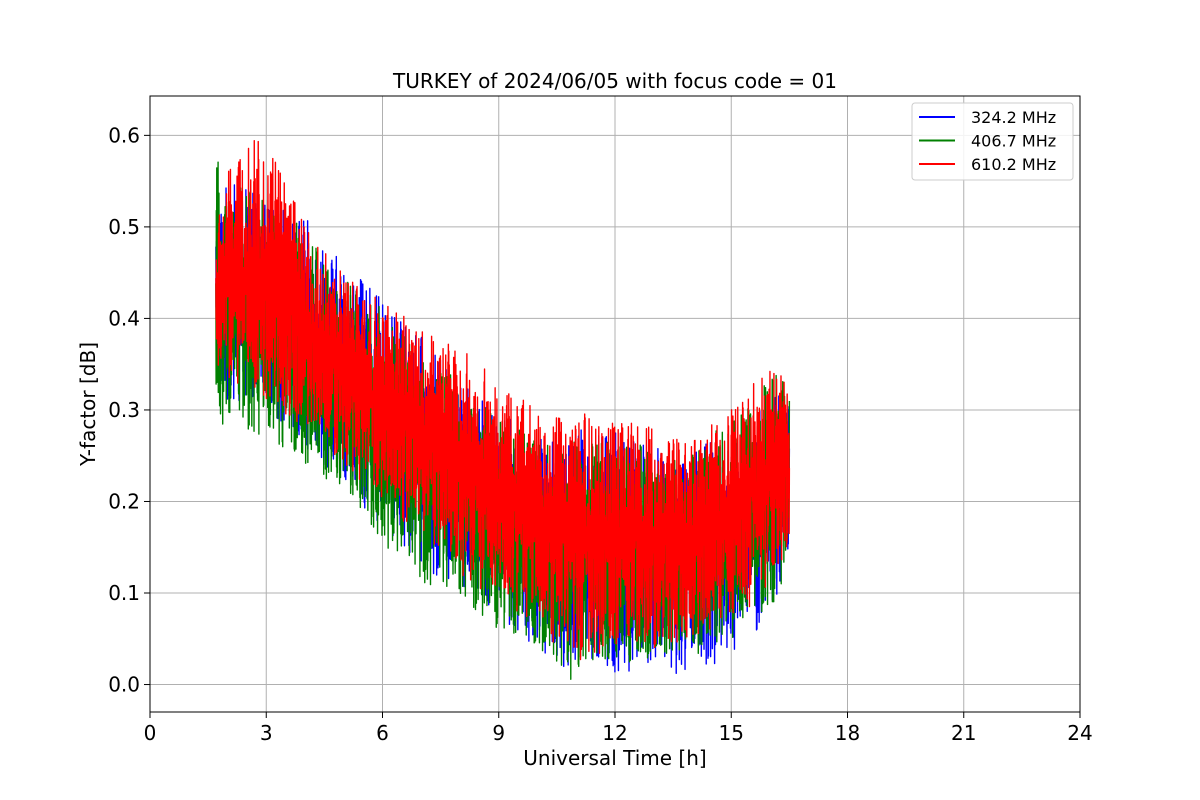  I want to click on legend-entry-label: 406.7 MHz, so click(1013, 141).